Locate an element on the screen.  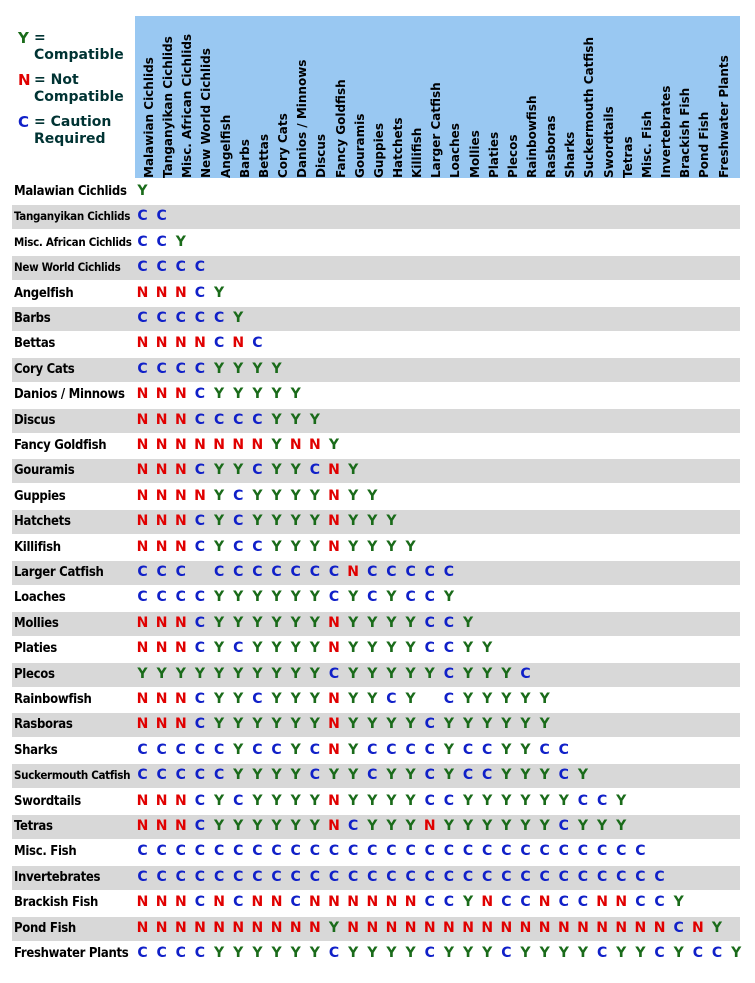
row-label: Cory Cats is located at coordinates (44, 369).